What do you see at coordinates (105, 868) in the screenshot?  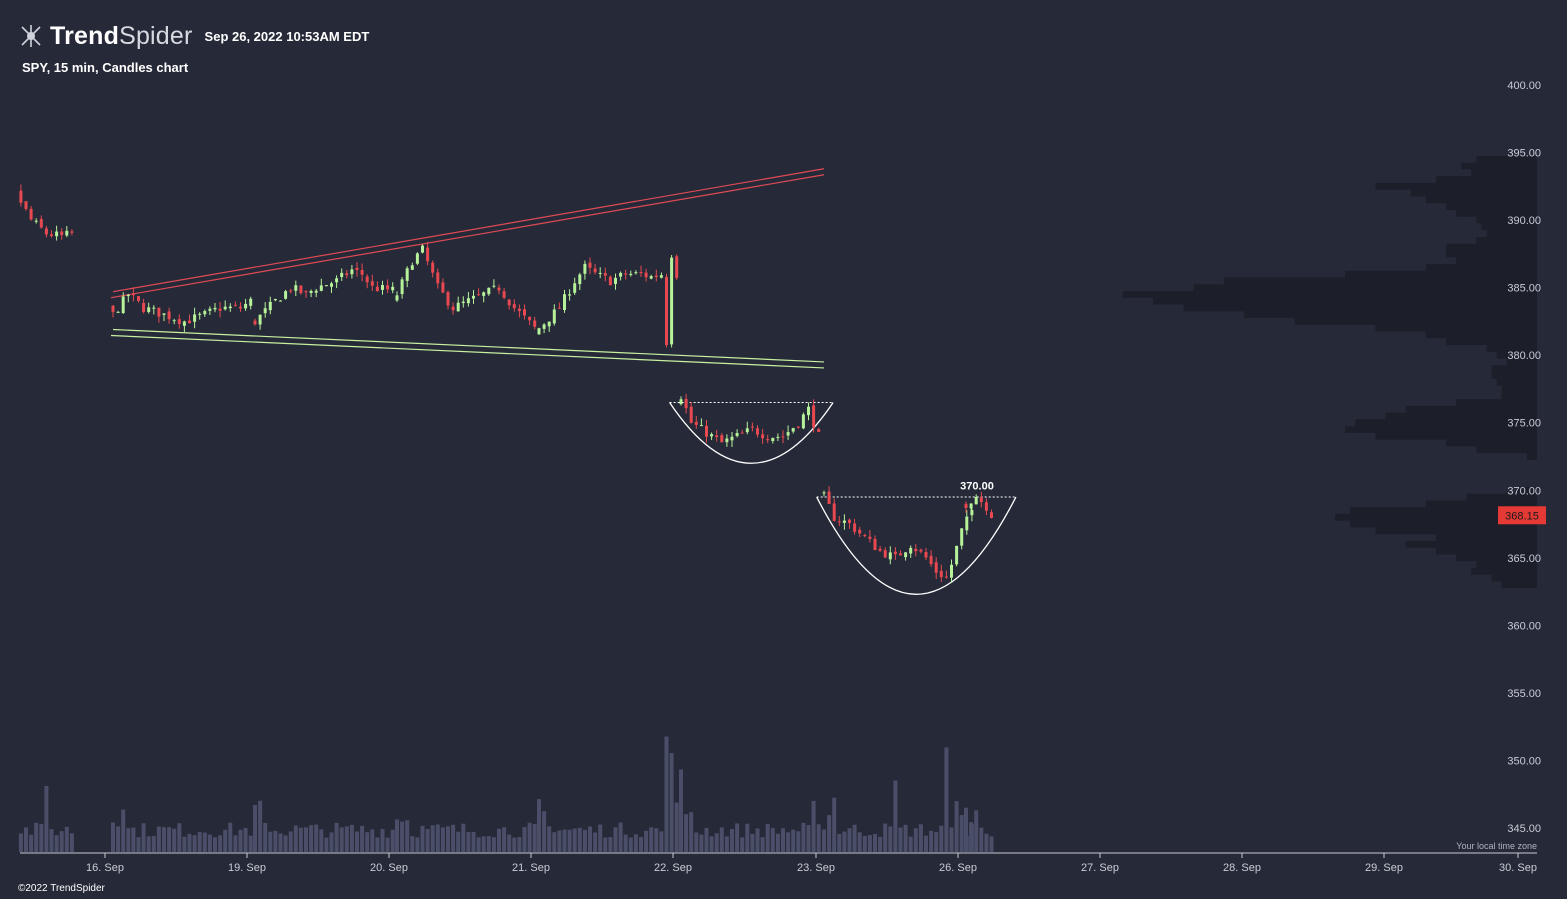 I see `x-tick-label: 16. Sep` at bounding box center [105, 868].